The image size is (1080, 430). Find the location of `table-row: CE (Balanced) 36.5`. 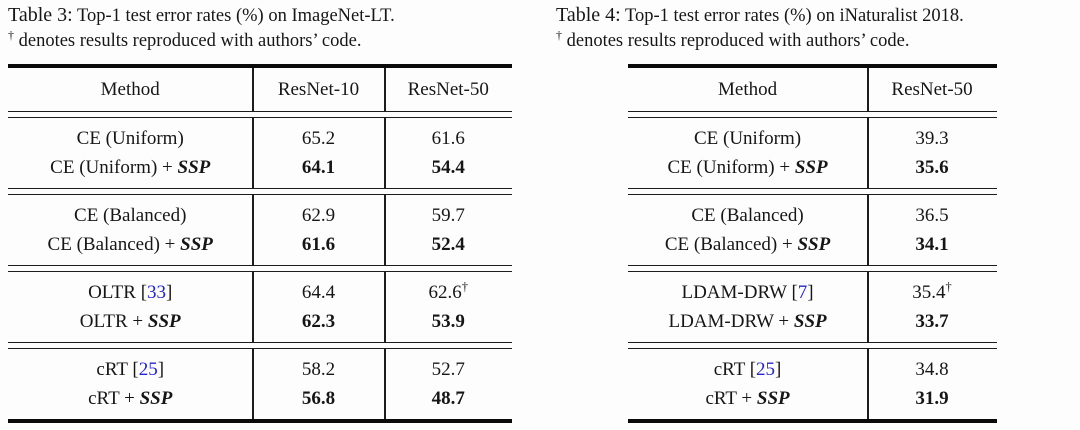

table-row: CE (Balanced) 36.5 is located at coordinates (812, 215).